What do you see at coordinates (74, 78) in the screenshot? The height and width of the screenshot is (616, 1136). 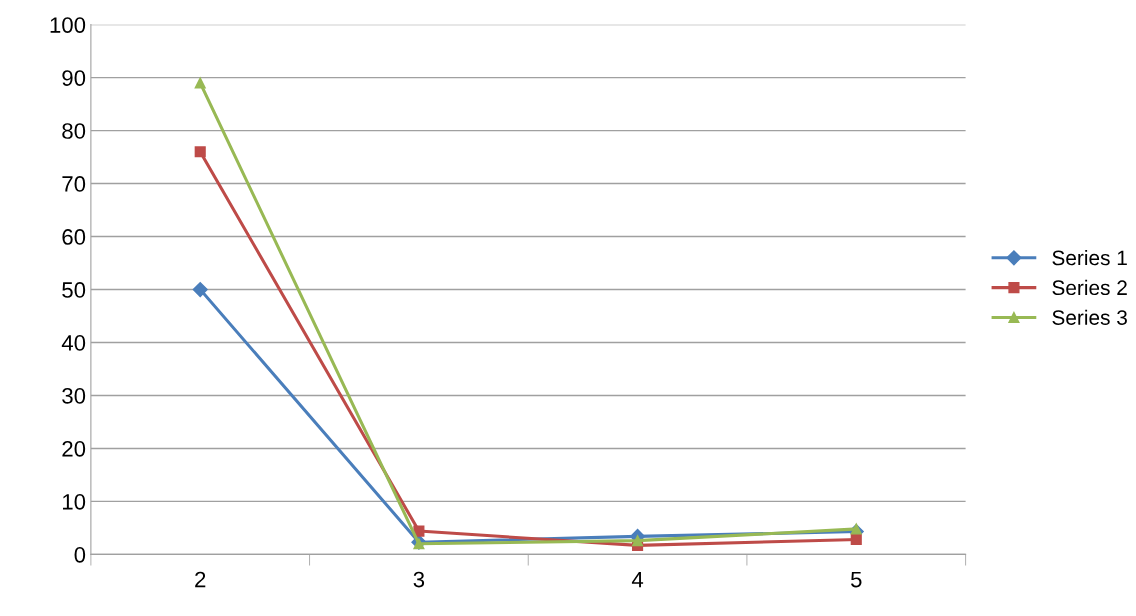 I see `y-tick-label: 90` at bounding box center [74, 78].